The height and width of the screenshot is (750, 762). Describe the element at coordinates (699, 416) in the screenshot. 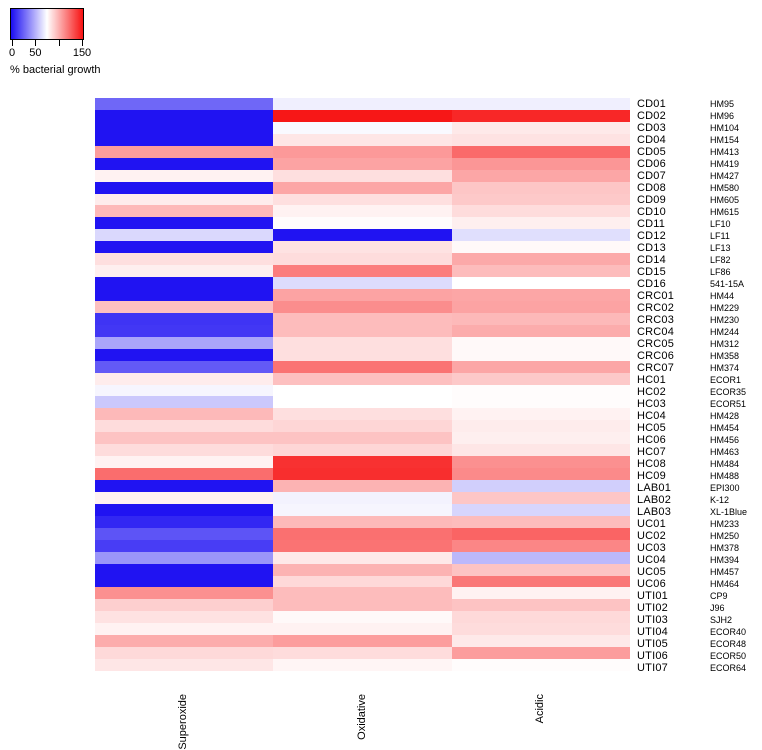

I see `row-label: HC04 HM428` at that location.